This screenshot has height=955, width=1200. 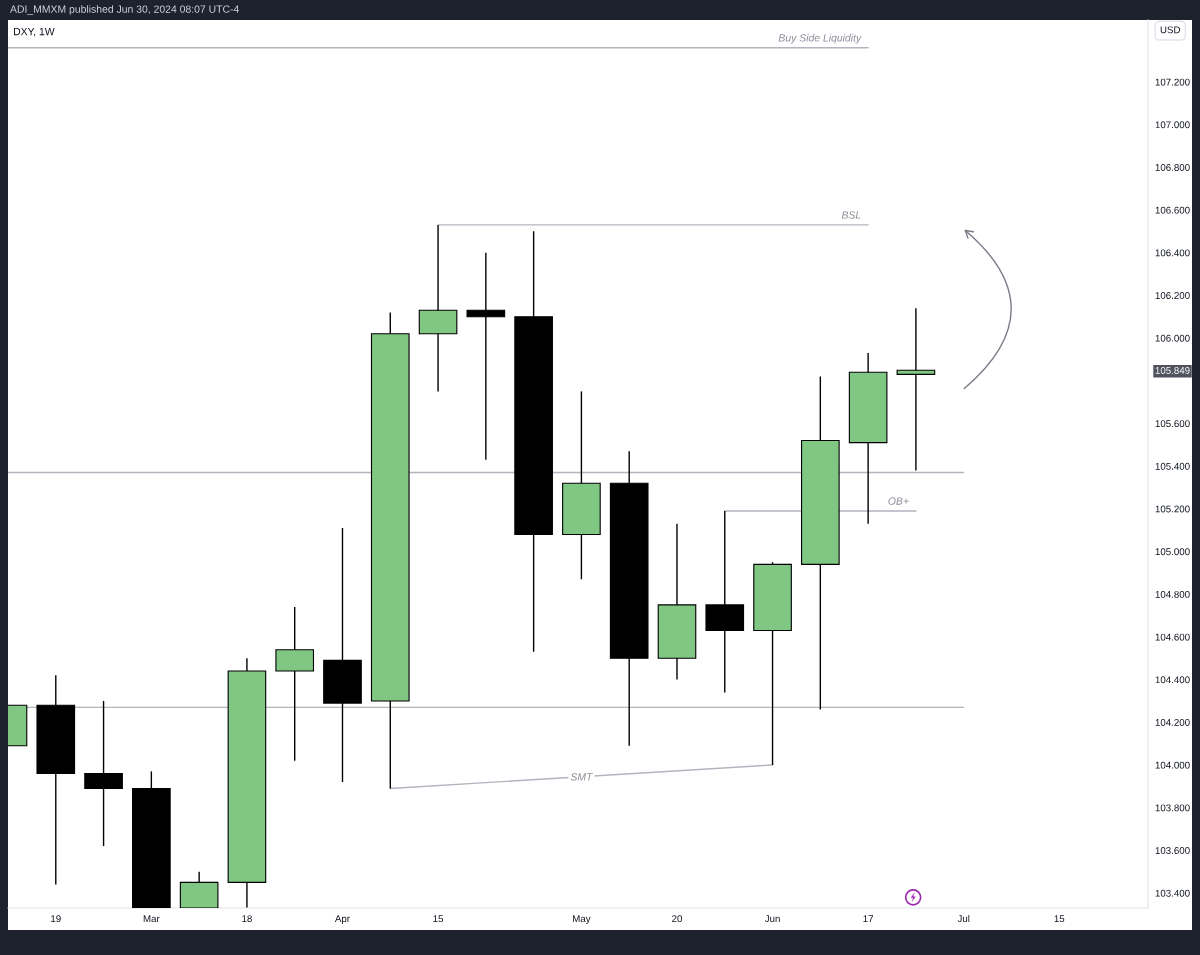 I want to click on y-tick-label: 106.200, so click(x=1172, y=295).